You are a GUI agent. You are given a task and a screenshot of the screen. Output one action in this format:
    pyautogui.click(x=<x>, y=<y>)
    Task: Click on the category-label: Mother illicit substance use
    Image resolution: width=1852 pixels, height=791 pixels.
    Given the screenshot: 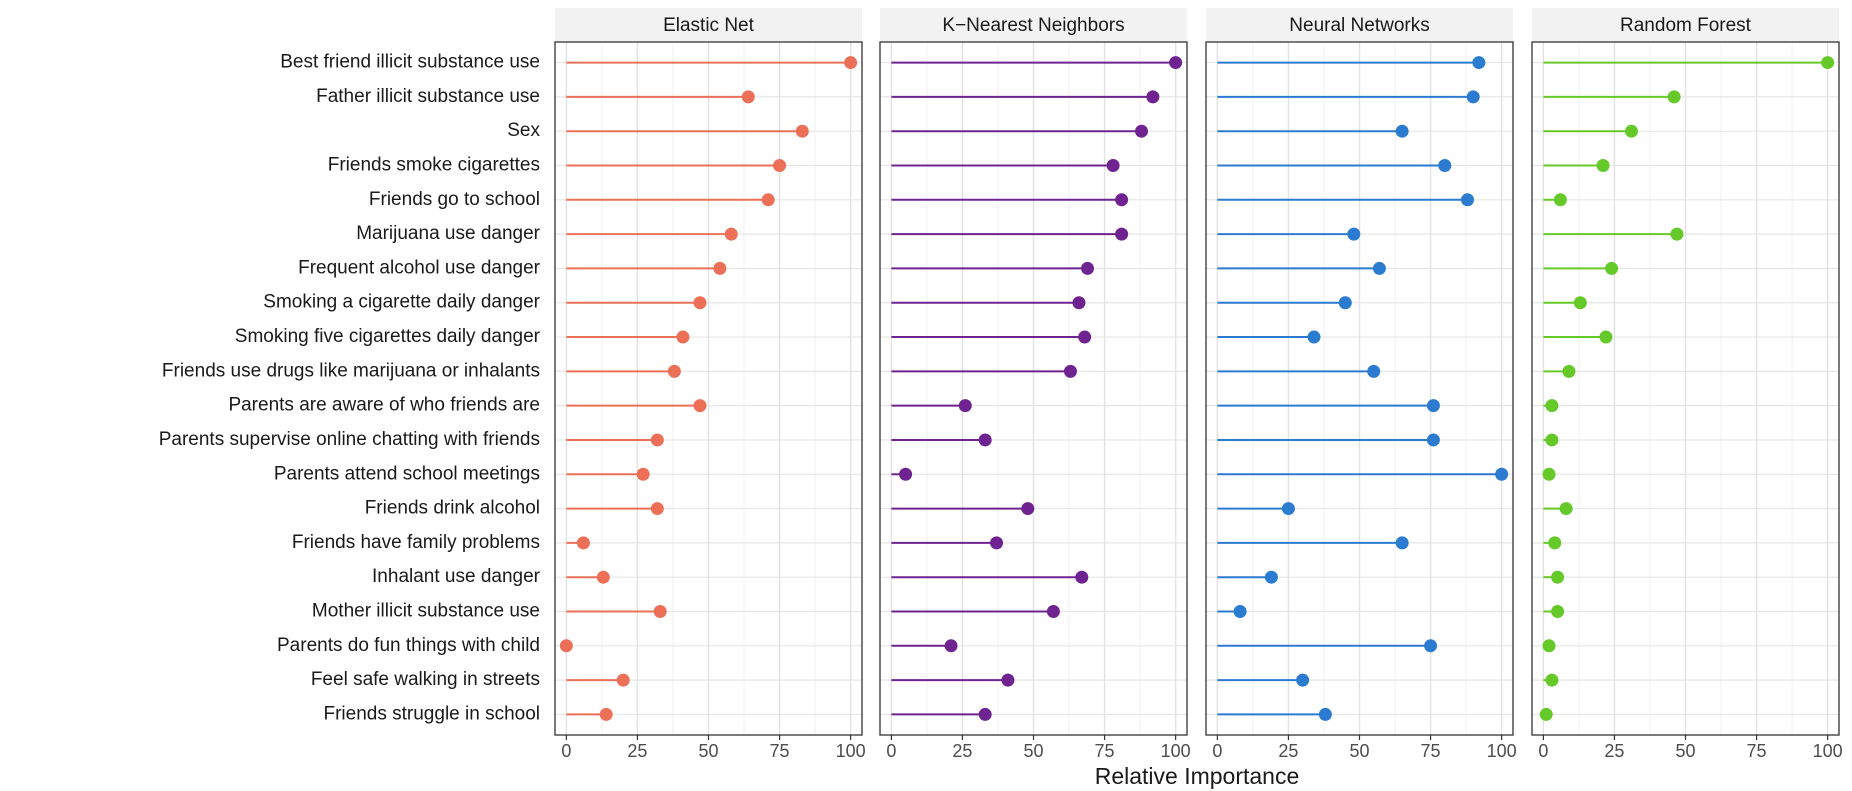 What is the action you would take?
    pyautogui.click(x=426, y=611)
    